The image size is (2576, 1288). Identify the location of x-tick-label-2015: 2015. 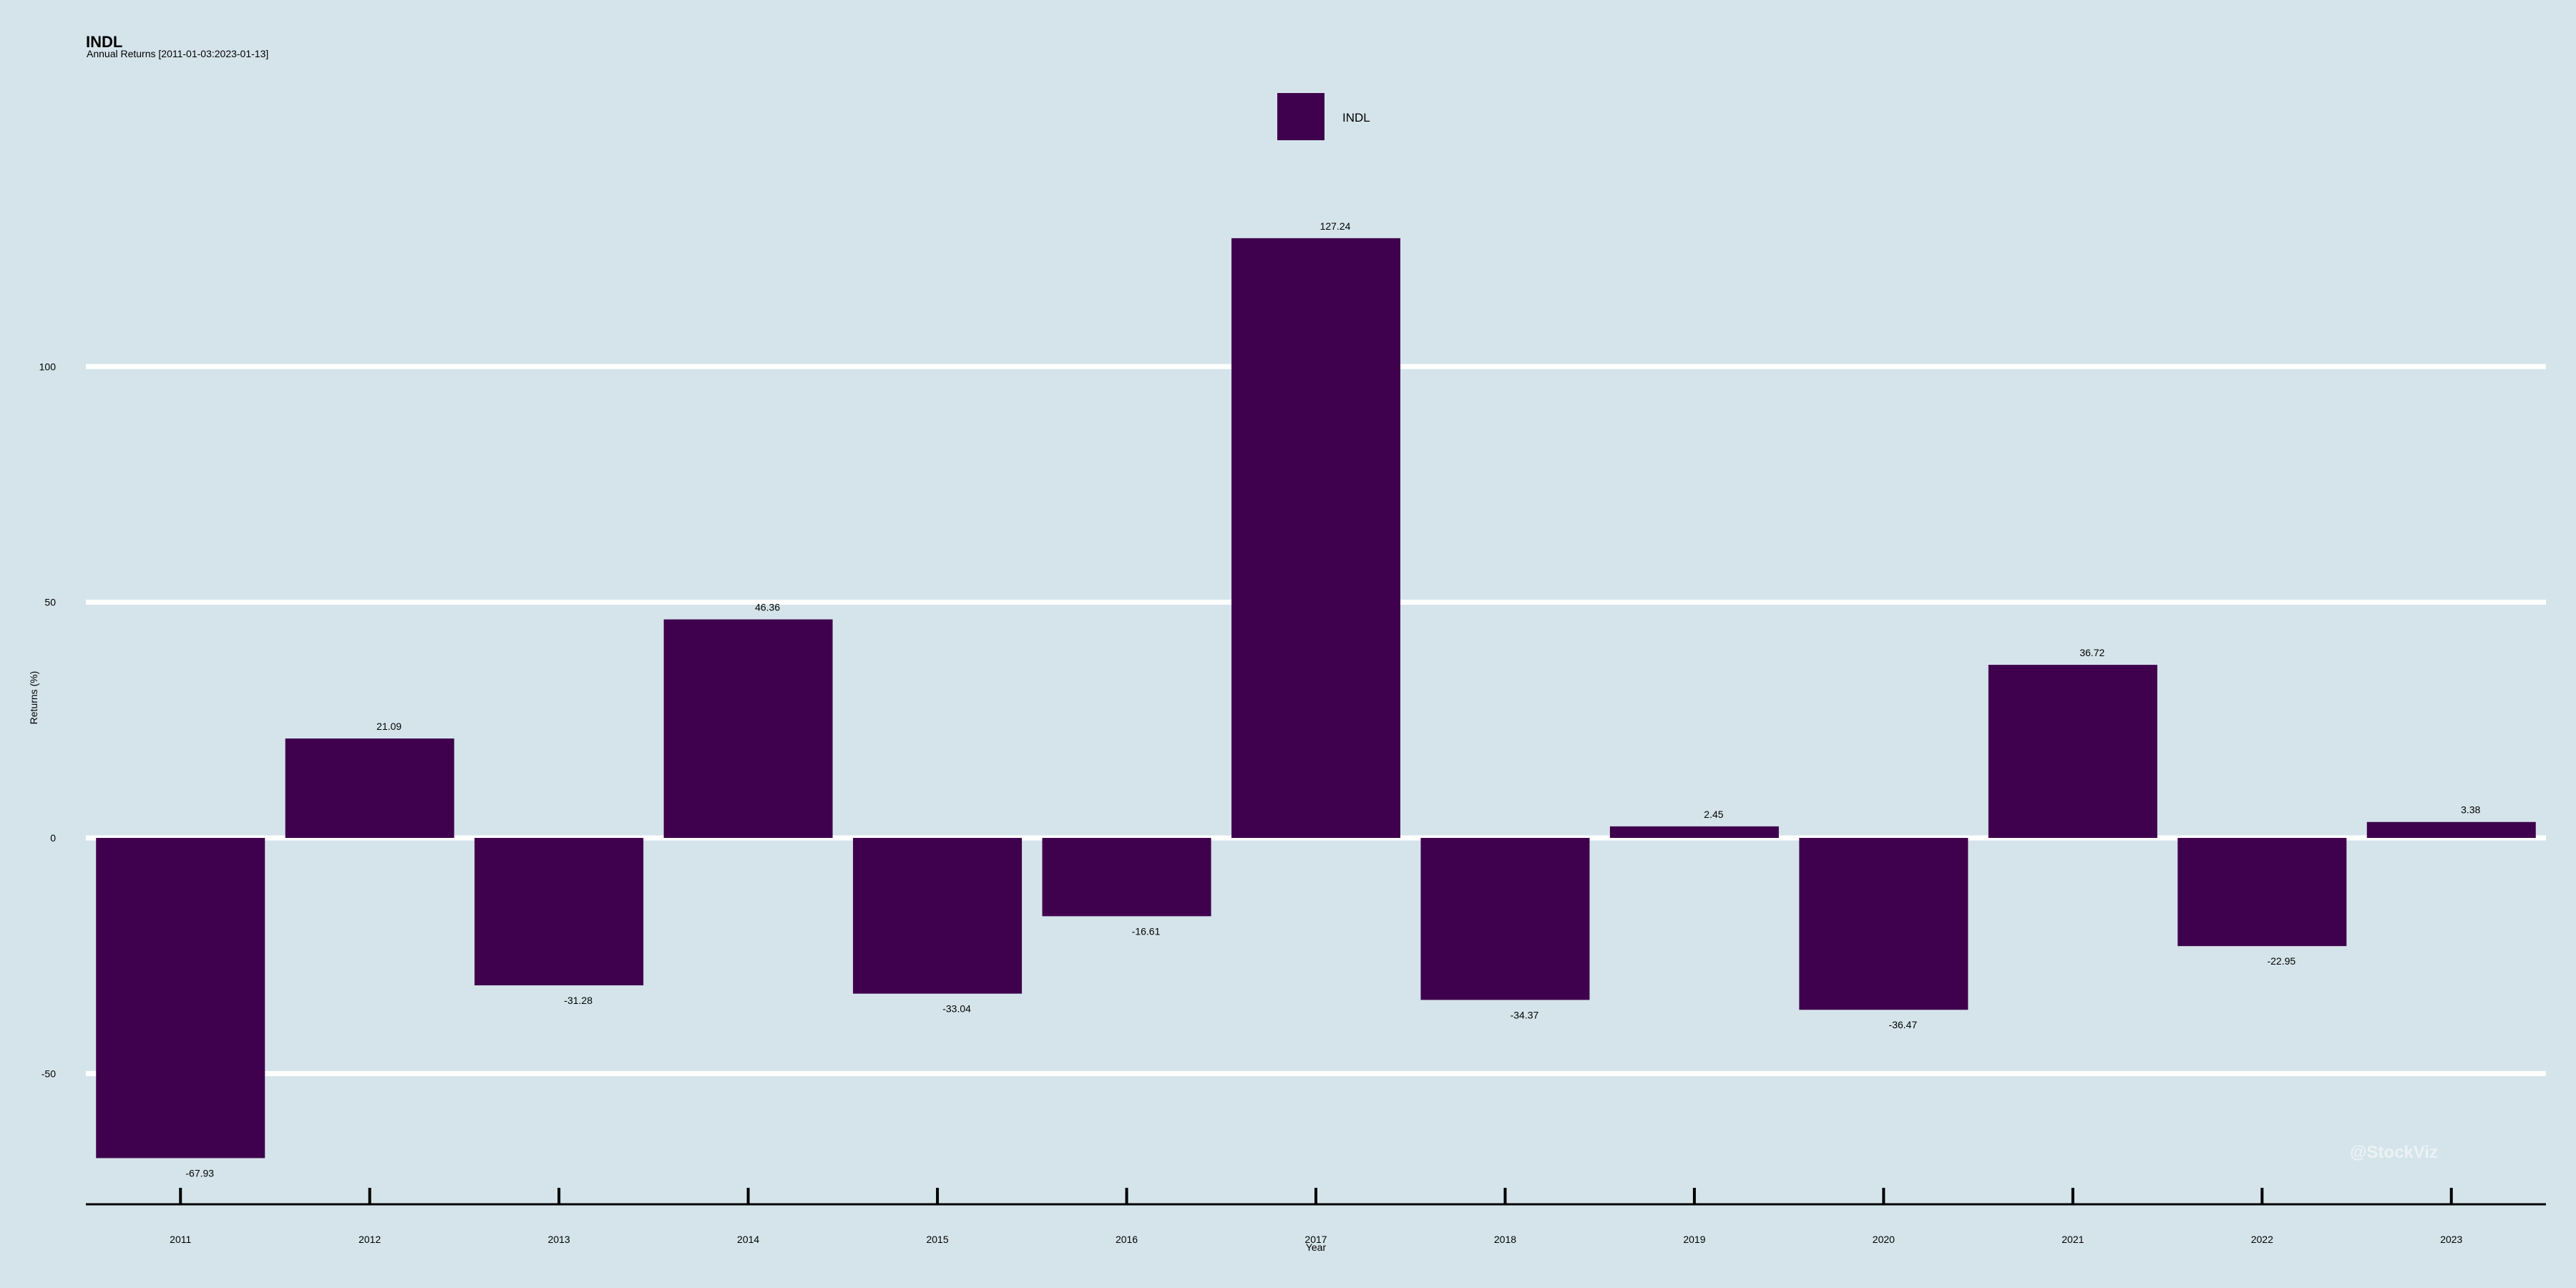
(937, 1239).